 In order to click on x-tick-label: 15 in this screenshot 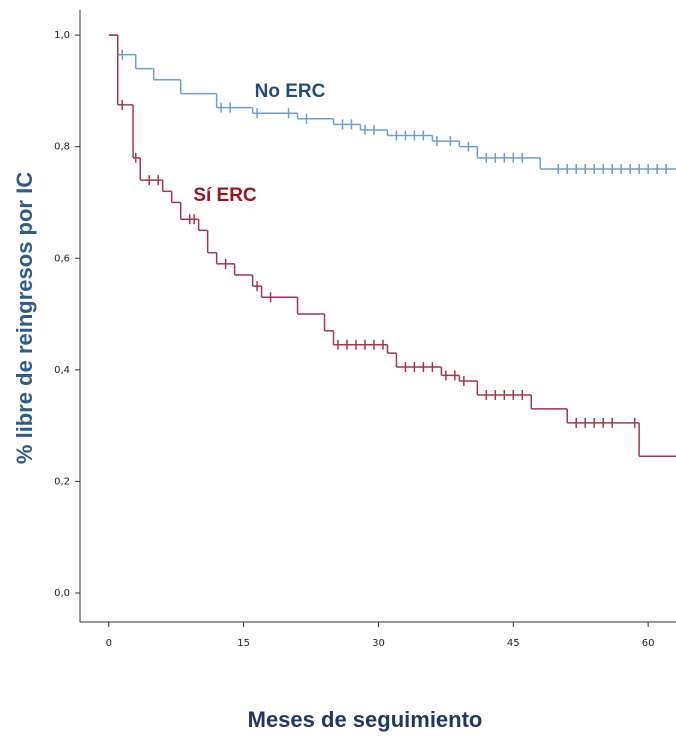, I will do `click(243, 643)`.